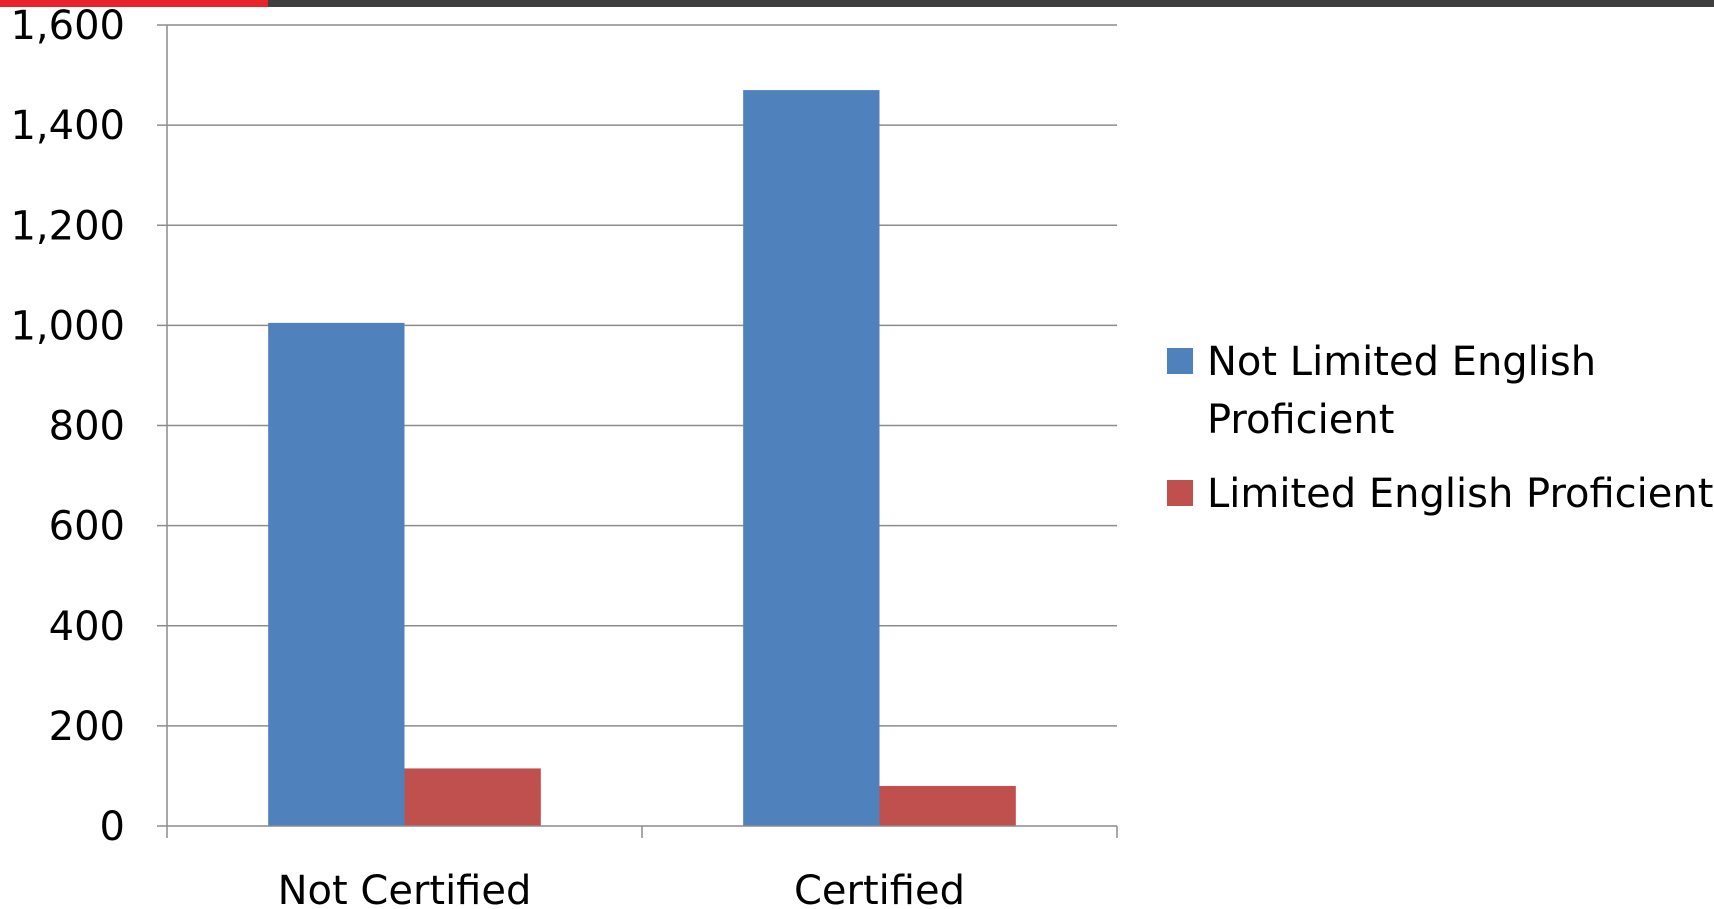 The image size is (1714, 909). I want to click on y-tick-label: 1,600, so click(67, 26).